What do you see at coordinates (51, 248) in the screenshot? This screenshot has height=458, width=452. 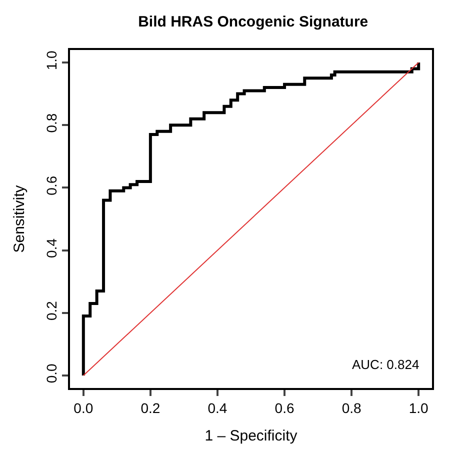 I see `y-tick-label: 0.4` at bounding box center [51, 248].